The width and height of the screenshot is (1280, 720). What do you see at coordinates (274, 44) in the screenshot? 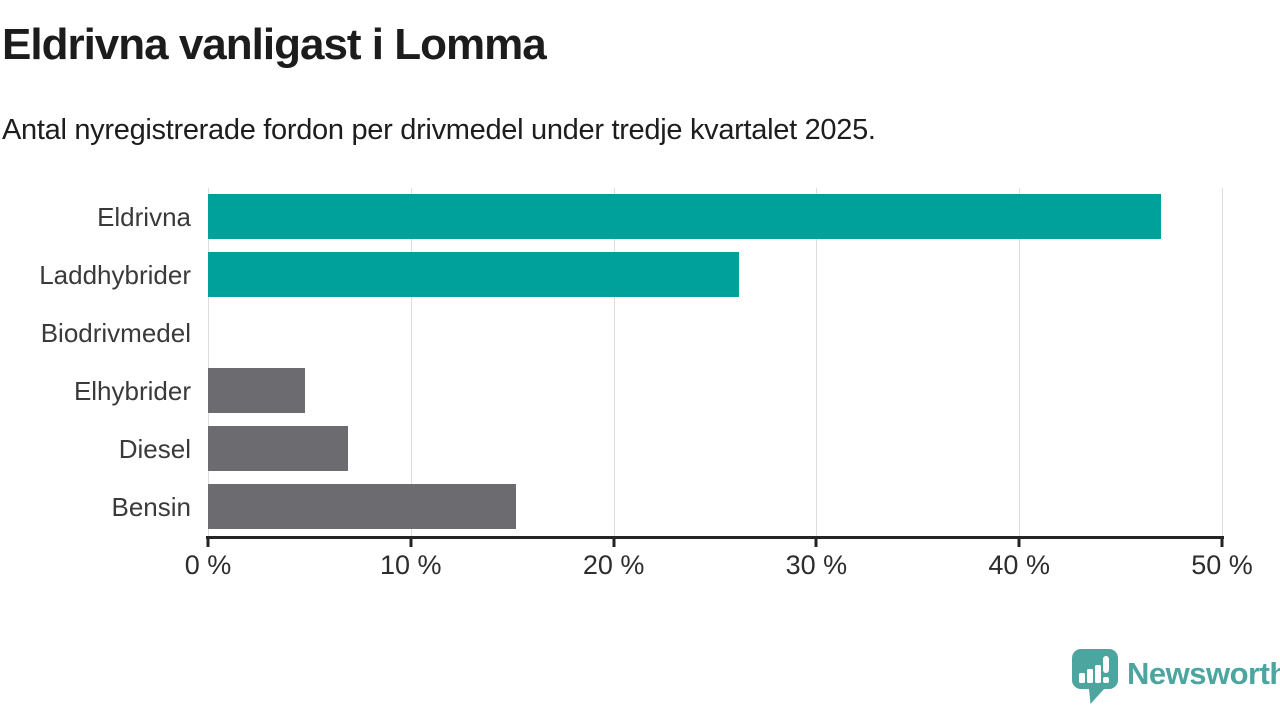
I see `chart-title: Eldrivna vanligast i Lomma` at bounding box center [274, 44].